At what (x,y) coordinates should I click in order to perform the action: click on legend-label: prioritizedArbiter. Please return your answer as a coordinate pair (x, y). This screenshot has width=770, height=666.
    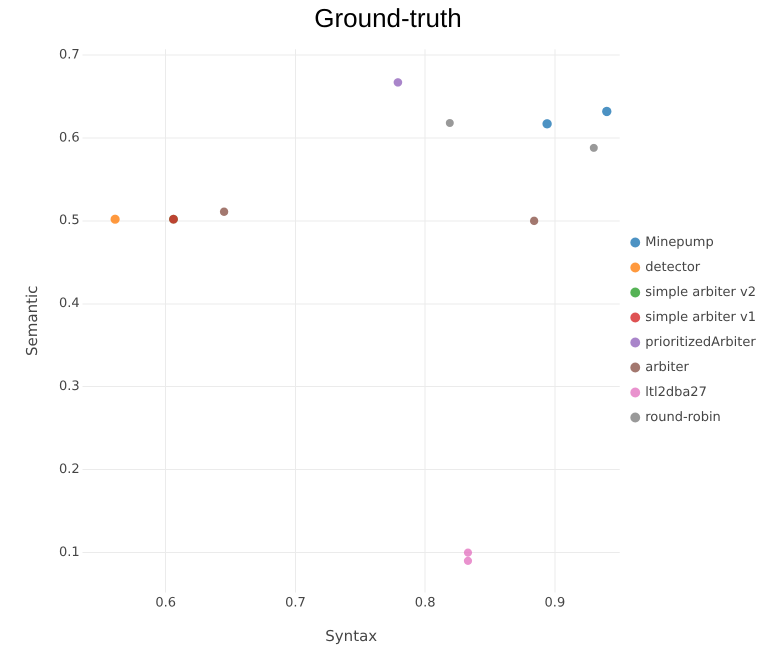
    Looking at the image, I should click on (700, 342).